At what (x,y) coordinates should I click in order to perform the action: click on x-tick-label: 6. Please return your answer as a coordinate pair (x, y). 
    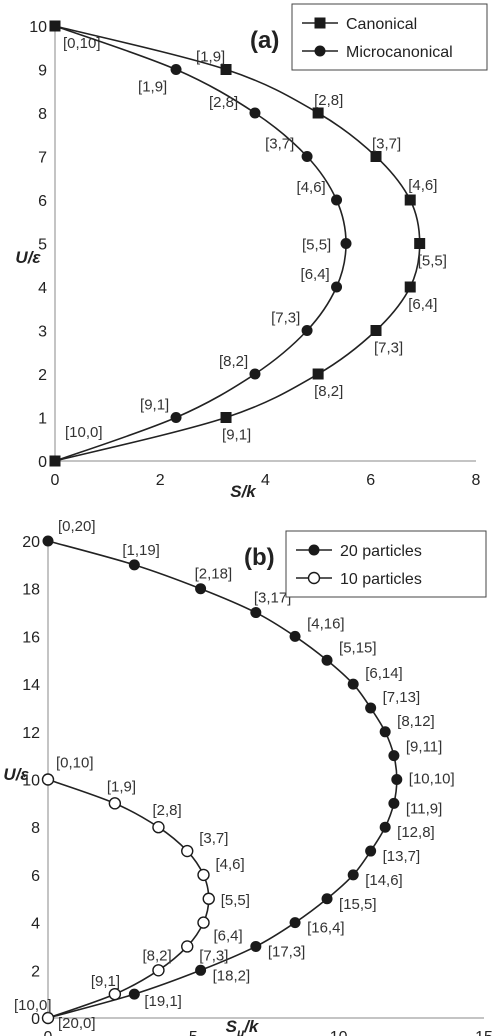
    Looking at the image, I should click on (370, 480).